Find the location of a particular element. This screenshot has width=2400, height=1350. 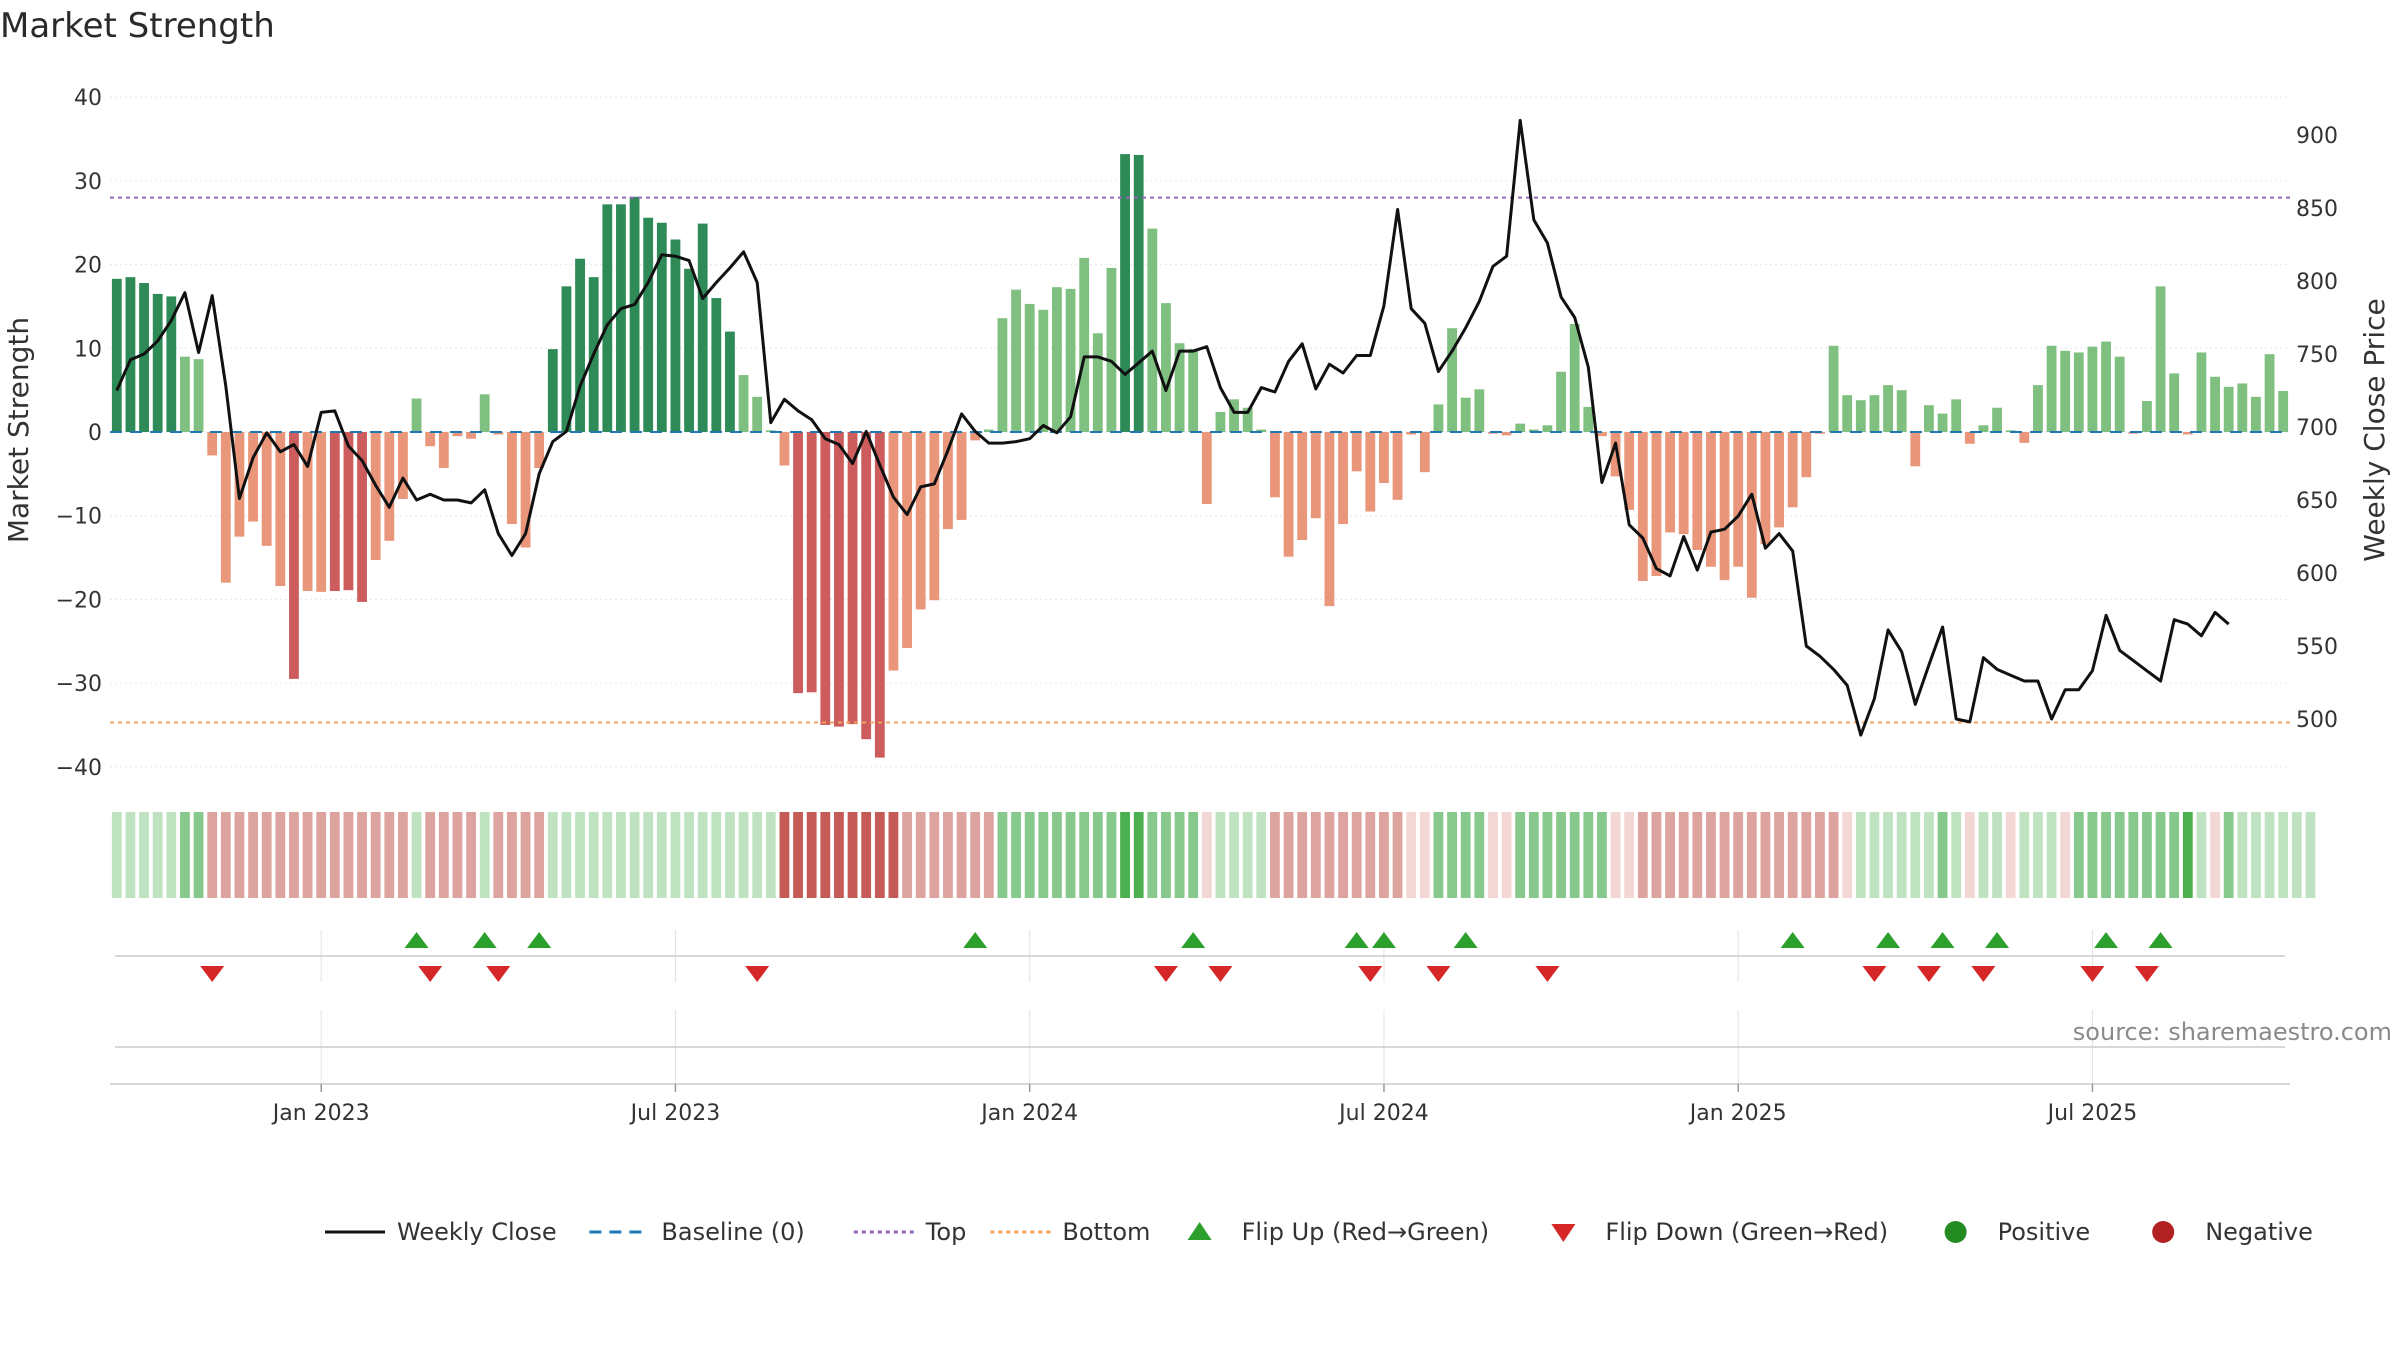

y-tick-right: 600 is located at coordinates (2317, 574).